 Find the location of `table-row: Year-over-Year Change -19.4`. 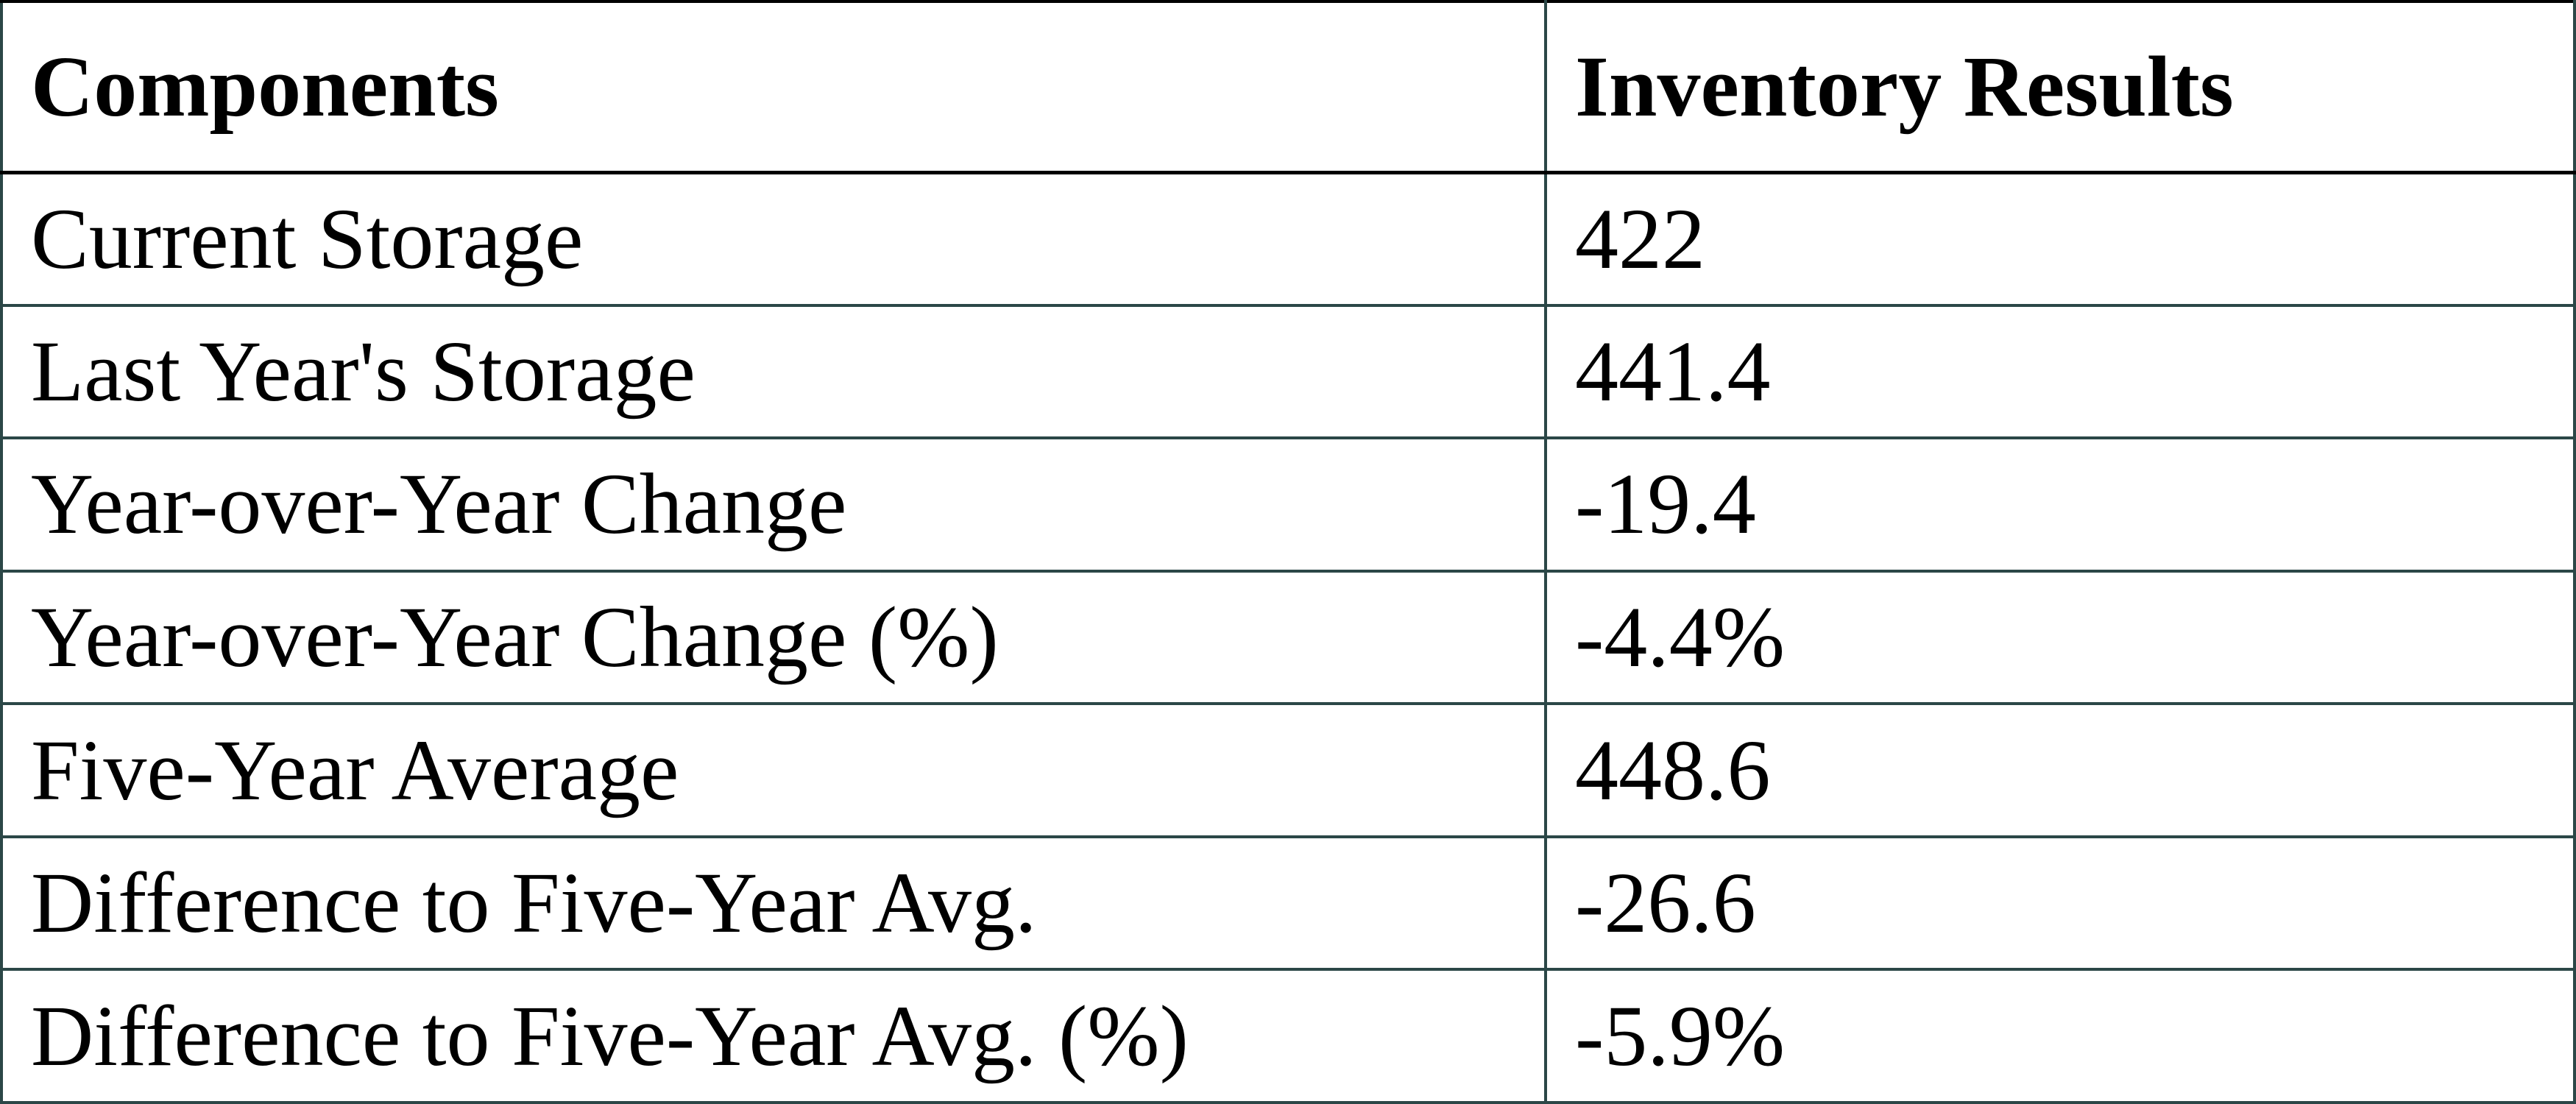

table-row: Year-over-Year Change -19.4 is located at coordinates (1288, 504).